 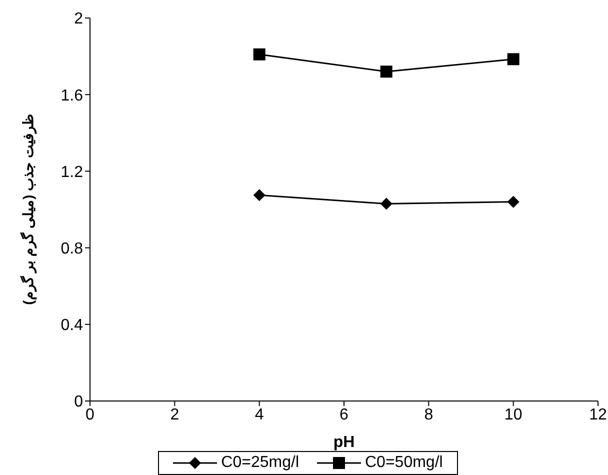 I want to click on y-tick-label: 1.6, so click(x=72, y=95).